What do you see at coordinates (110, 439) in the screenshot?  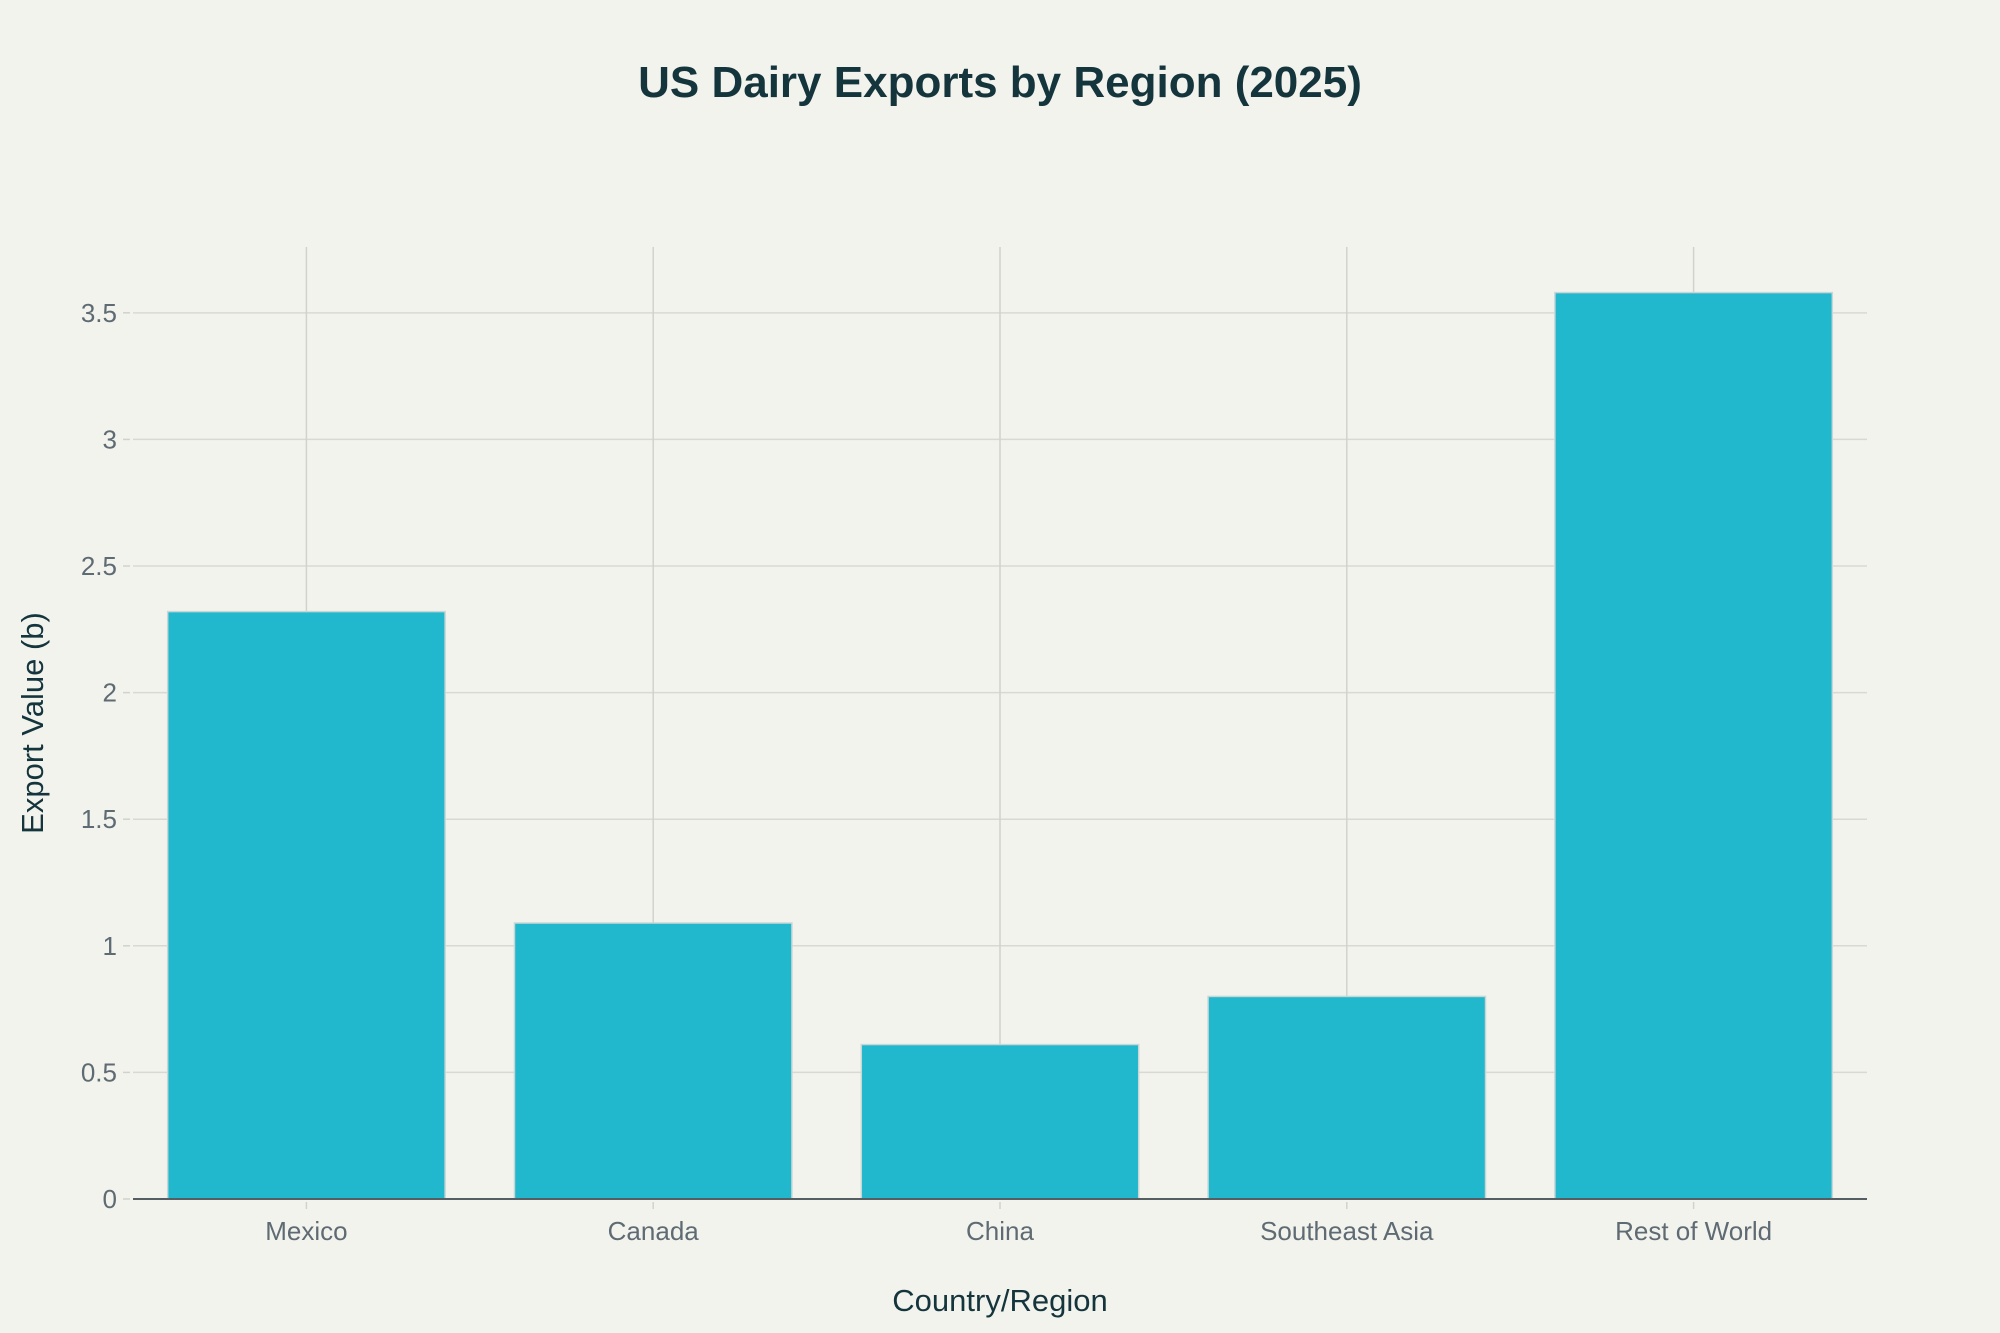 I see `y-tick-label: 3` at bounding box center [110, 439].